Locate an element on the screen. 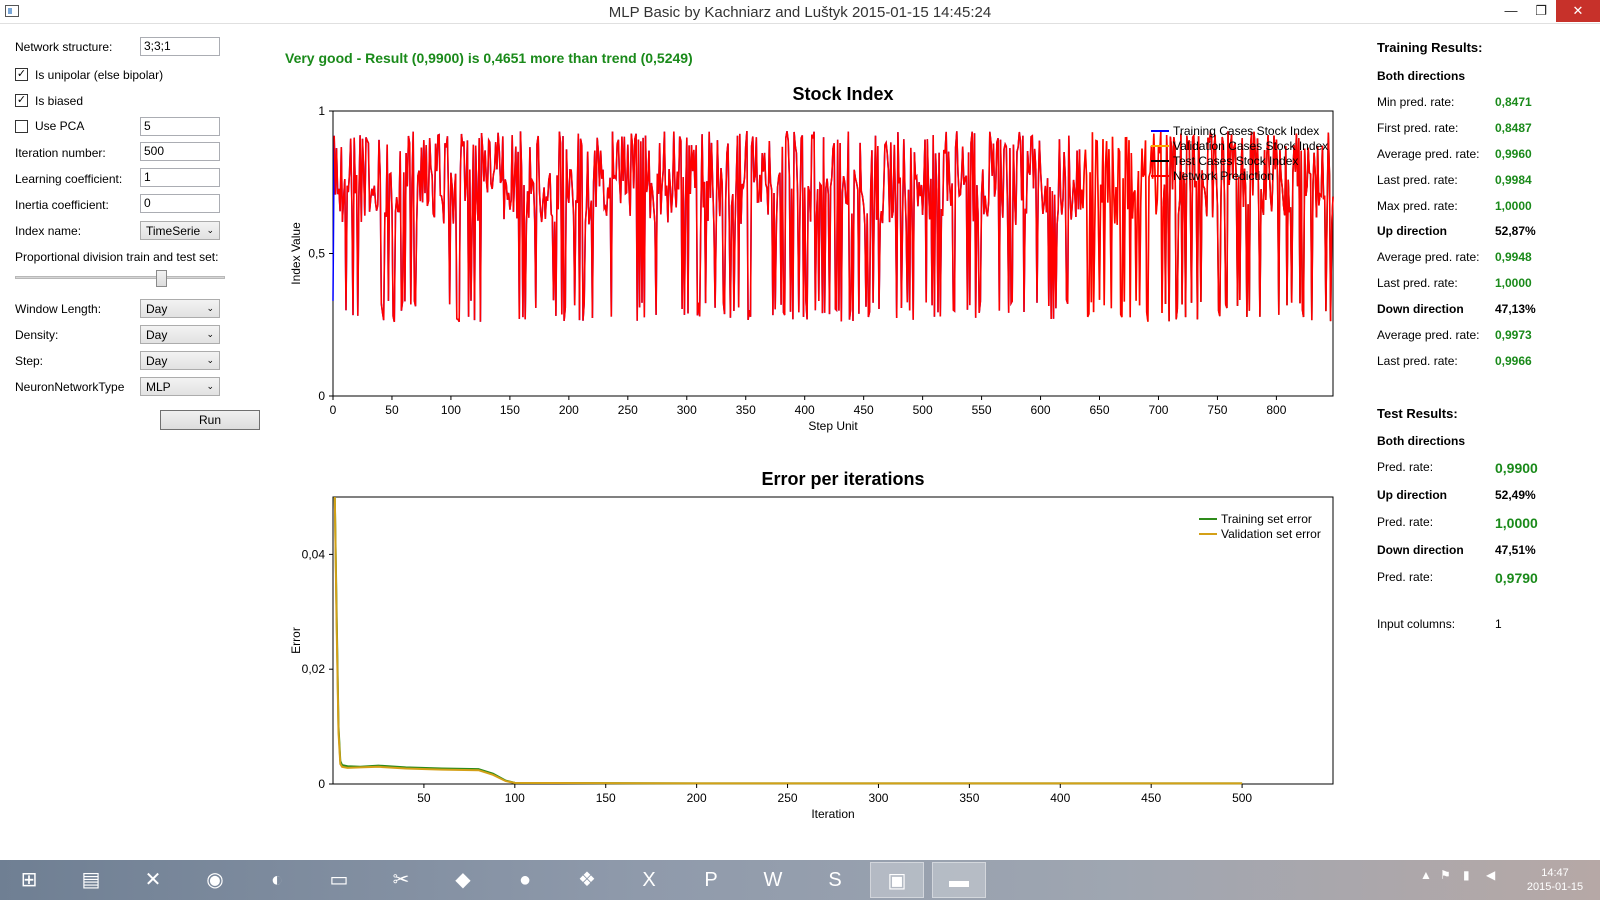 The height and width of the screenshot is (900, 1600). y-tick-label: 0,04 is located at coordinates (314, 554).